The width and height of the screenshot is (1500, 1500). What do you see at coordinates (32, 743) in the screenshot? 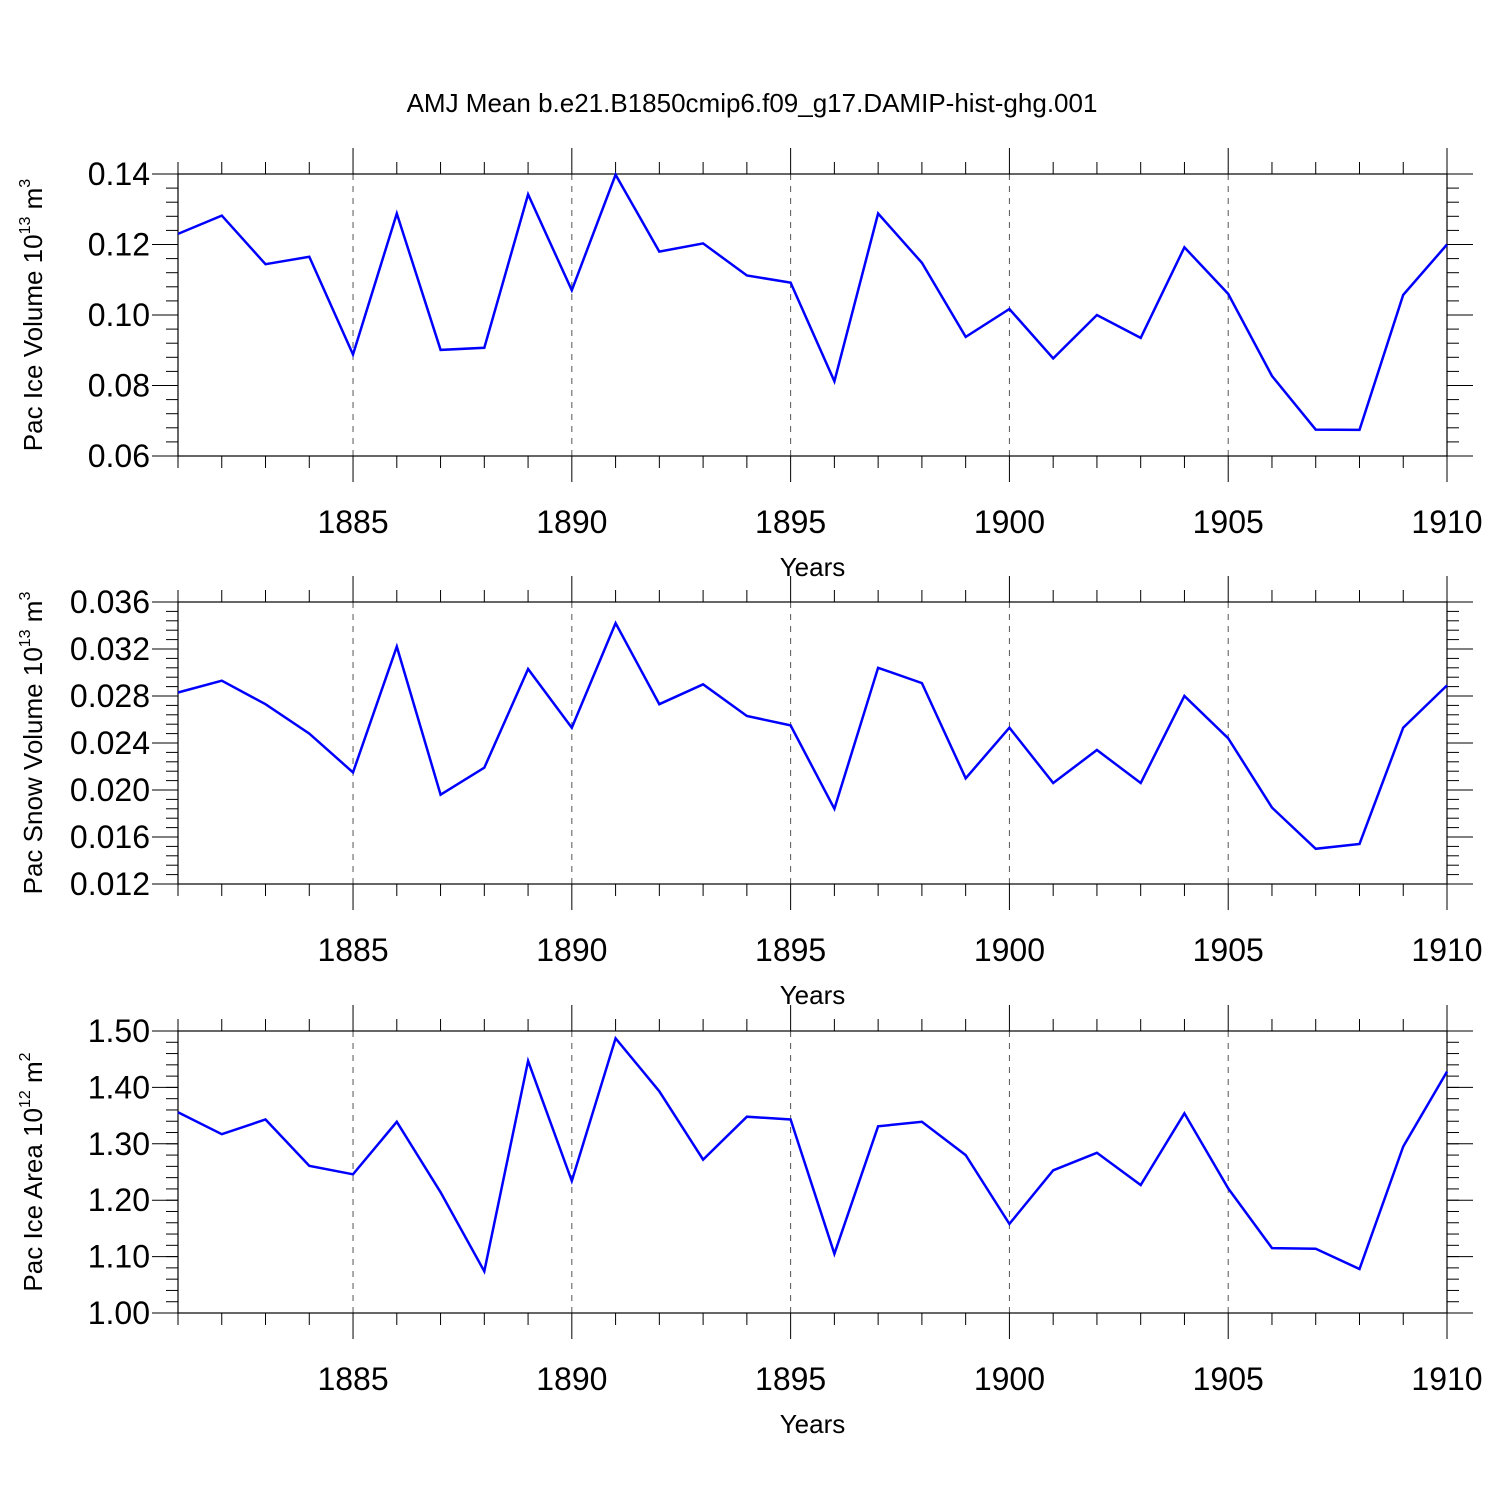
I see `y-axis-label: Pac Snow Volume 1013 m3` at bounding box center [32, 743].